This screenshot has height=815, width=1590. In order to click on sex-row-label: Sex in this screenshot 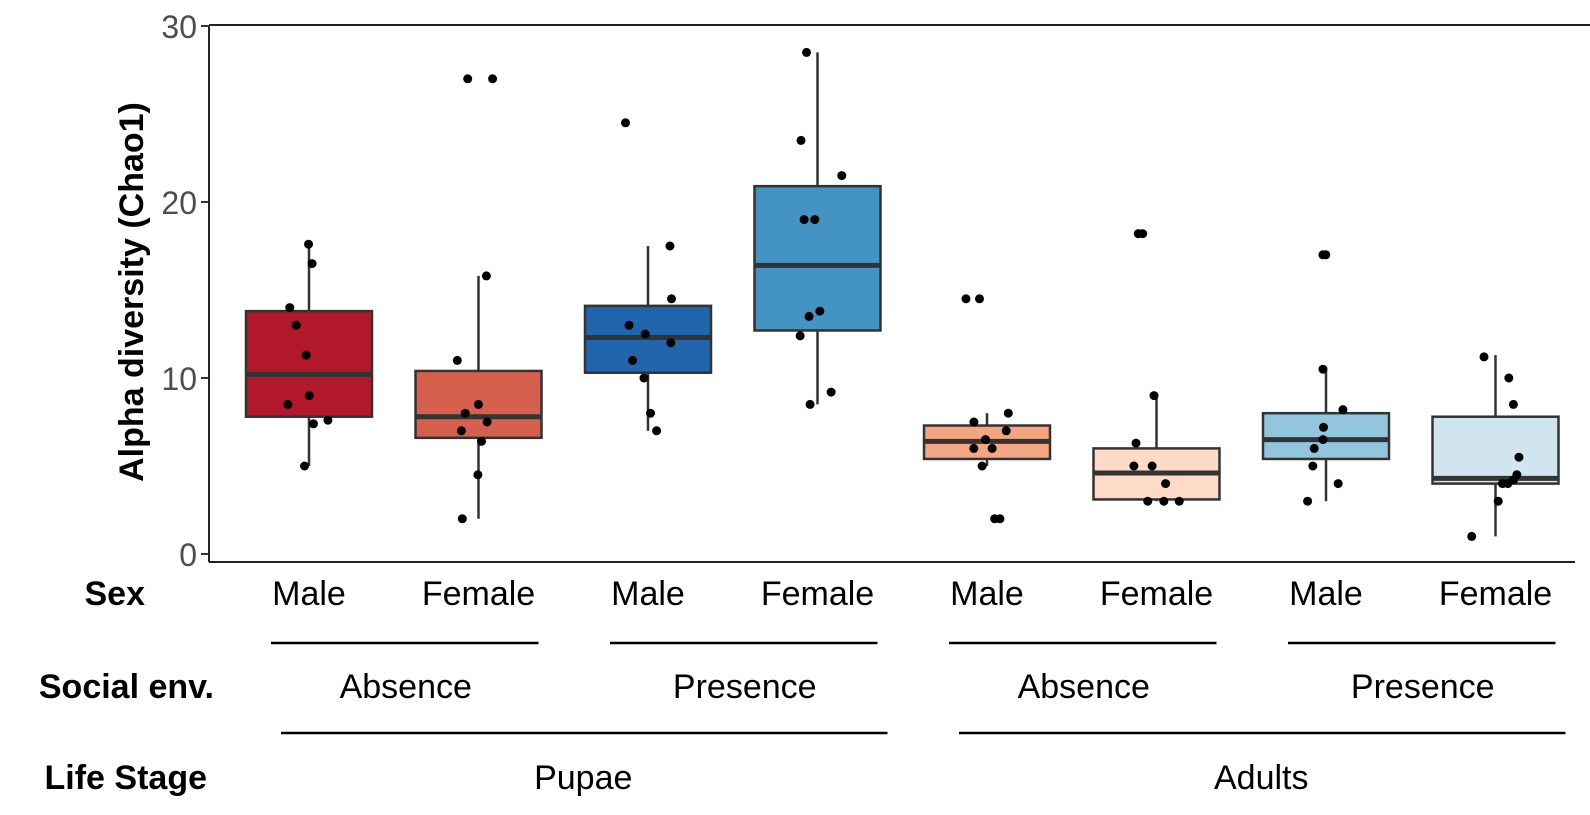, I will do `click(115, 594)`.